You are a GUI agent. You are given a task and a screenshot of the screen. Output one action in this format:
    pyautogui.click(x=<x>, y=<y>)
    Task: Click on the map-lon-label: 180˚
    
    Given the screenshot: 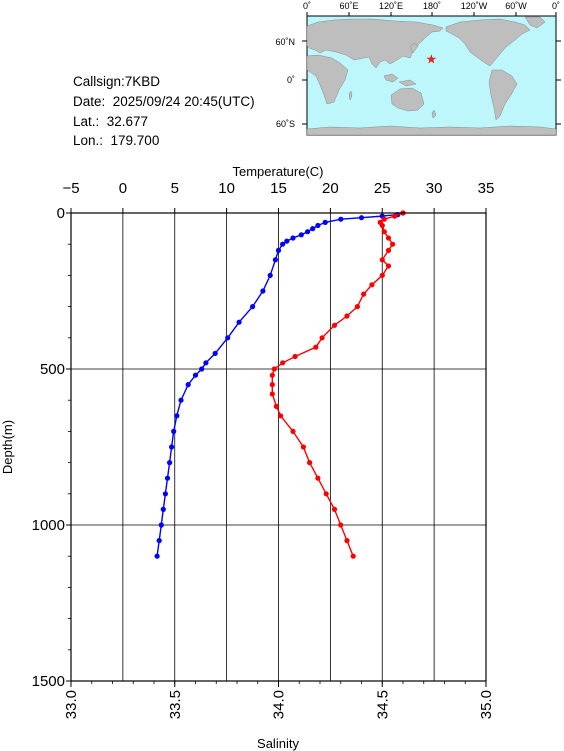 What is the action you would take?
    pyautogui.click(x=432, y=6)
    